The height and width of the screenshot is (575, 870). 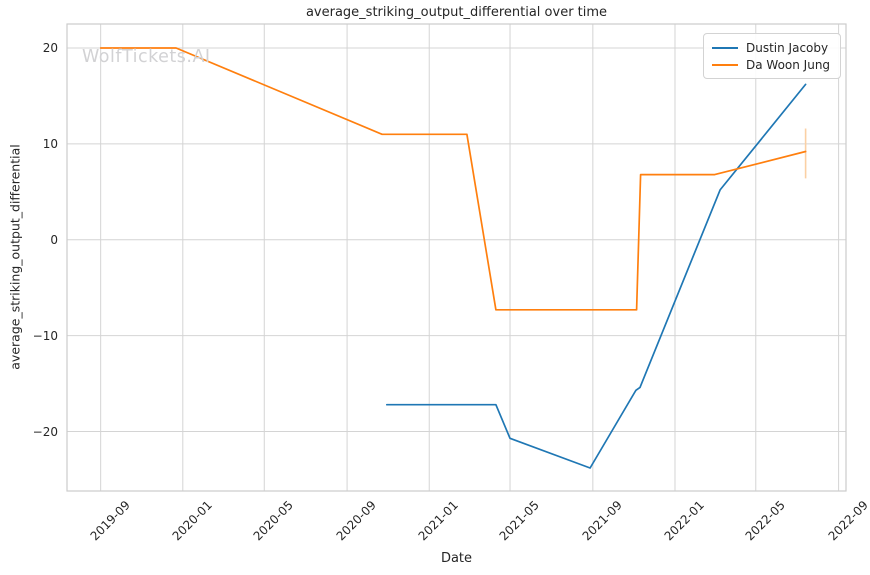 I want to click on legend-label: Dustin Jacoby, so click(x=787, y=47).